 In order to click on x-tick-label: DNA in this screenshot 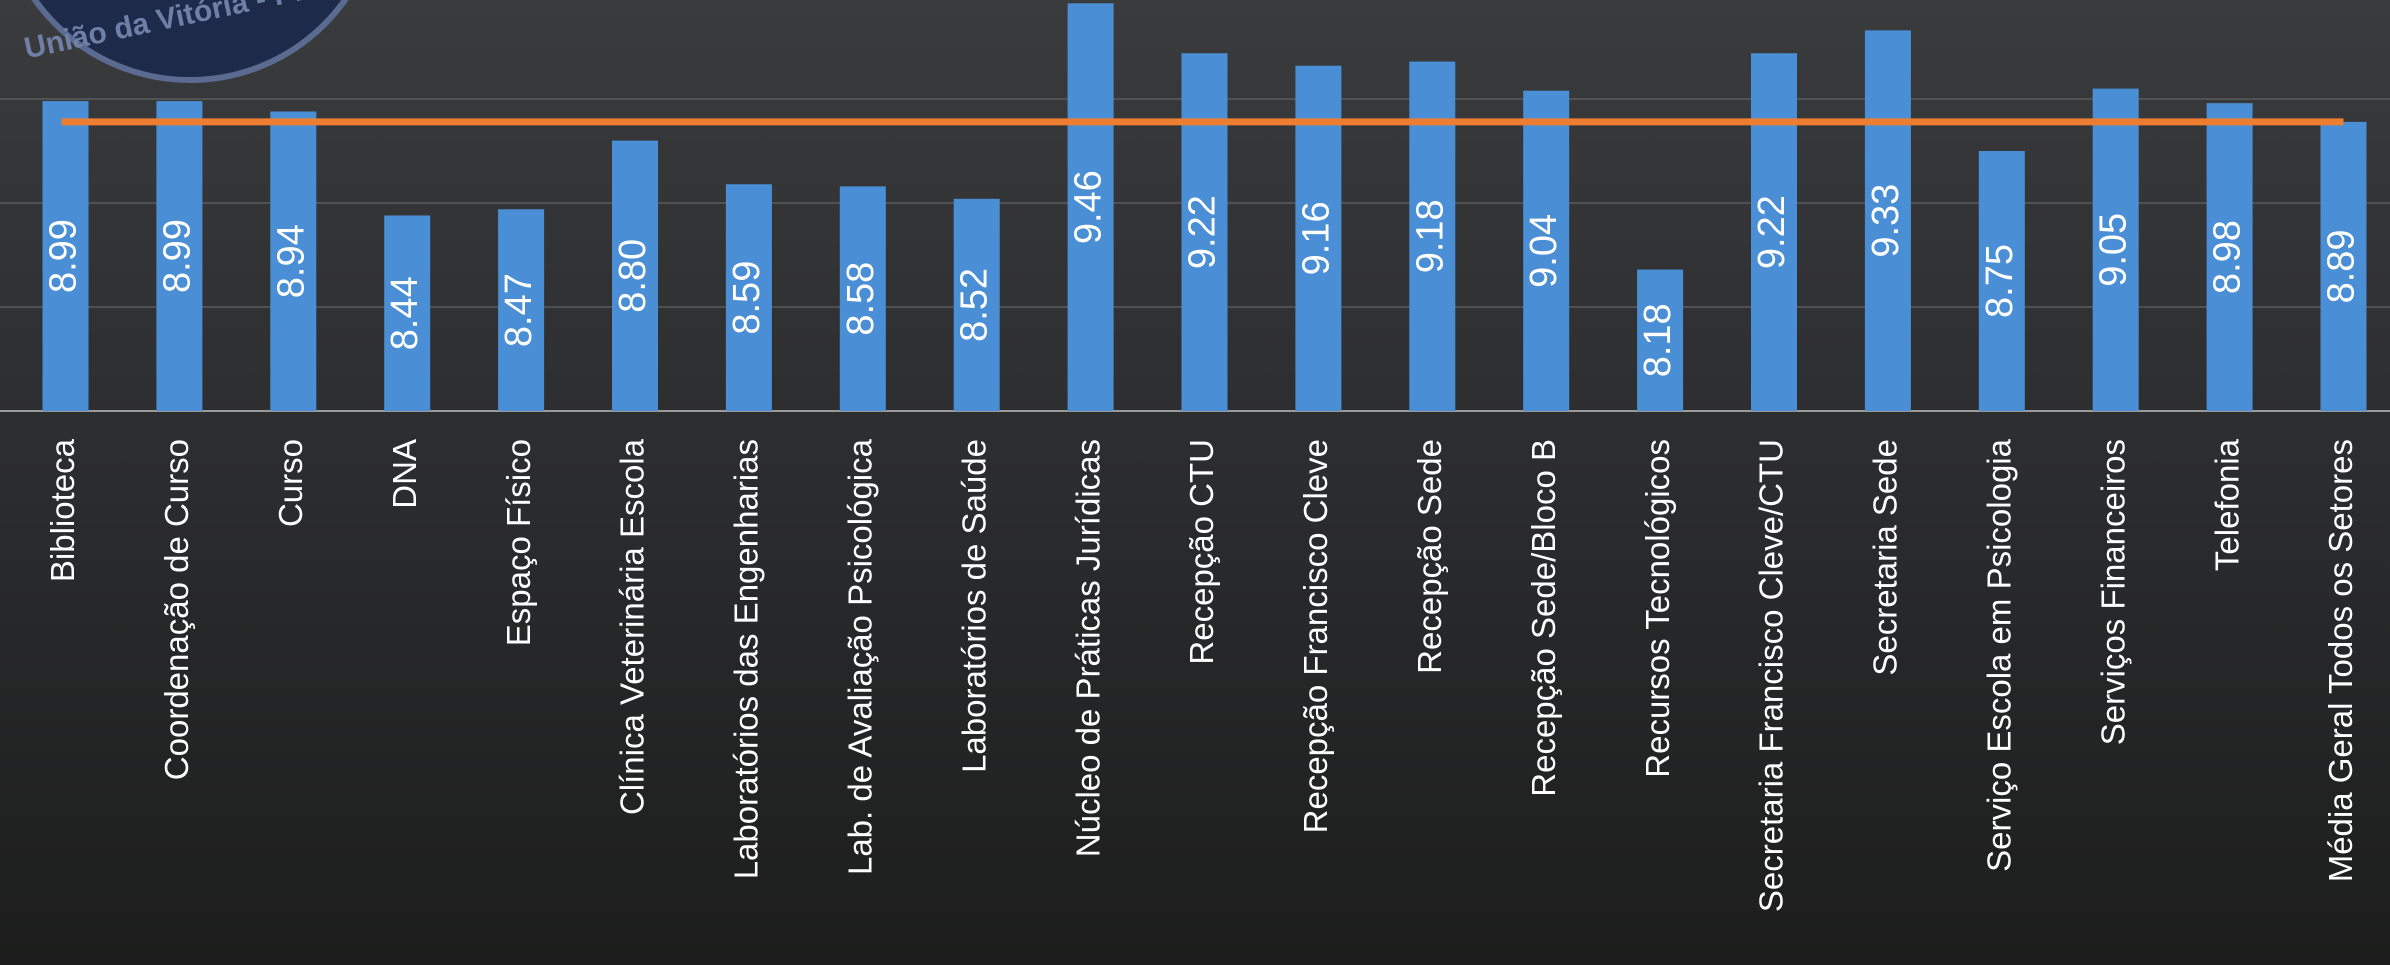, I will do `click(404, 474)`.